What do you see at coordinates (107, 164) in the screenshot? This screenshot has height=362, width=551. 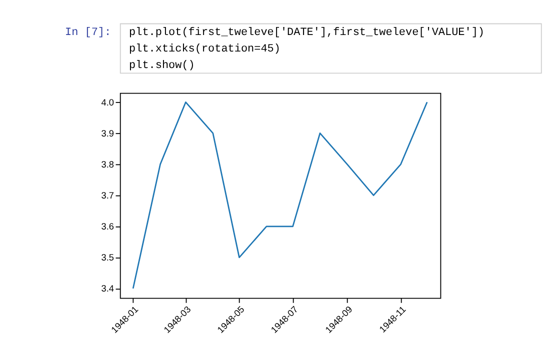 I see `y-tick-label: 3.8` at bounding box center [107, 164].